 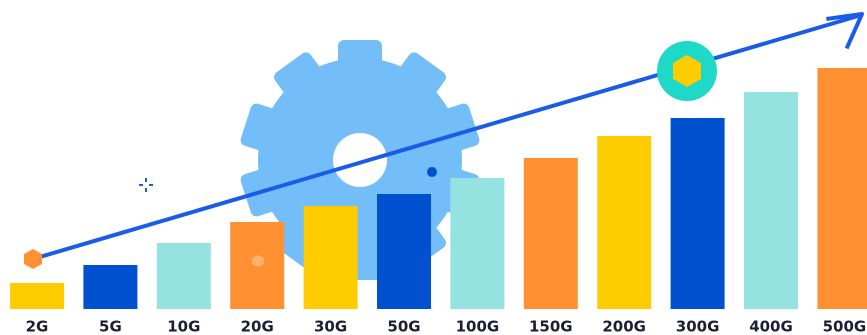 What do you see at coordinates (771, 326) in the screenshot?
I see `x-tick-label: 400G` at bounding box center [771, 326].